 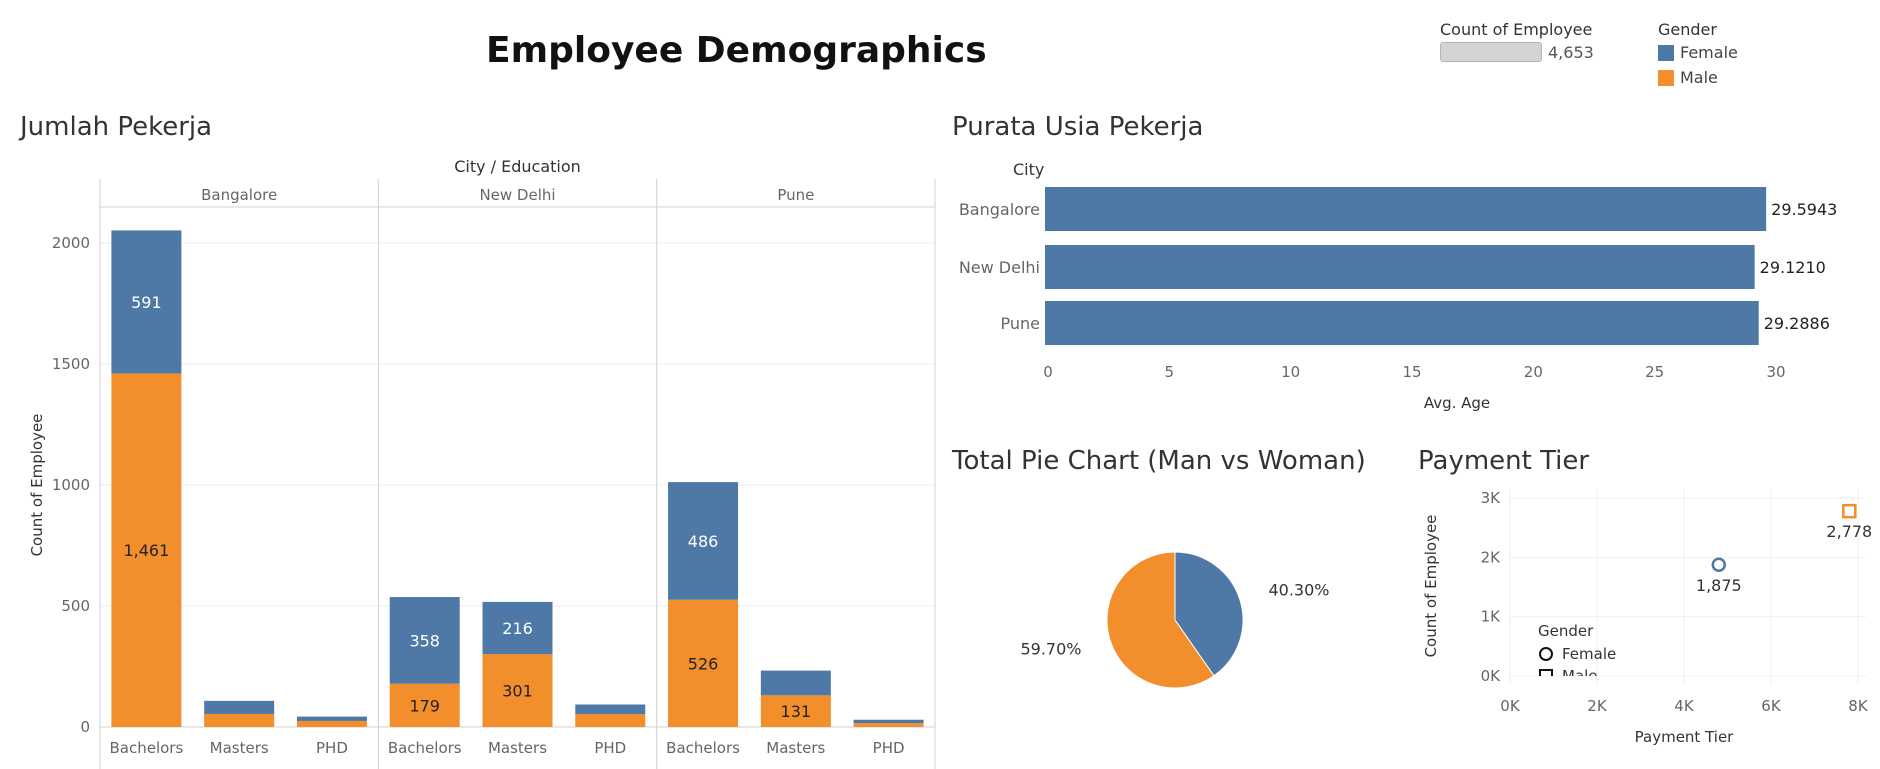 What do you see at coordinates (85, 727) in the screenshot?
I see `y-tick-label: 0` at bounding box center [85, 727].